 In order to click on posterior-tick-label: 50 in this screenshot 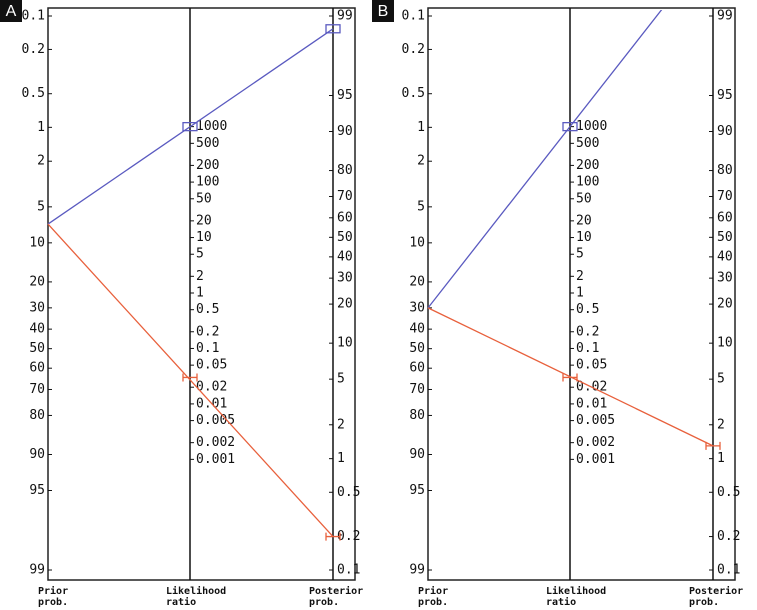, I will do `click(725, 237)`.